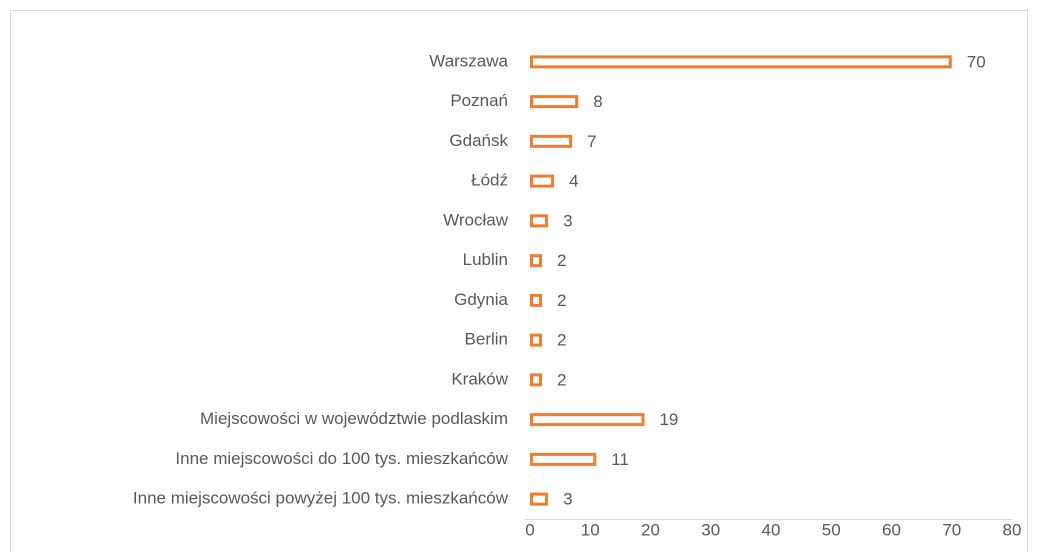 The image size is (1038, 552). I want to click on y-tick-label: Miejscowości w województwie podlaskim, so click(354, 418).